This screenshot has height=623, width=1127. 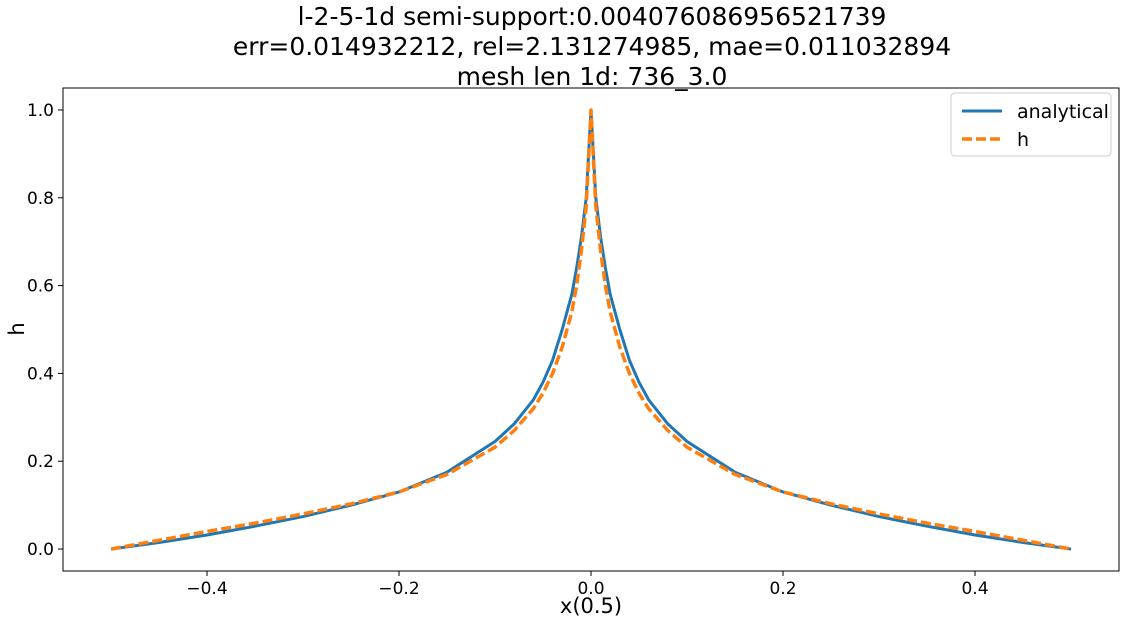 What do you see at coordinates (1023, 140) in the screenshot?
I see `legend-label-h: h` at bounding box center [1023, 140].